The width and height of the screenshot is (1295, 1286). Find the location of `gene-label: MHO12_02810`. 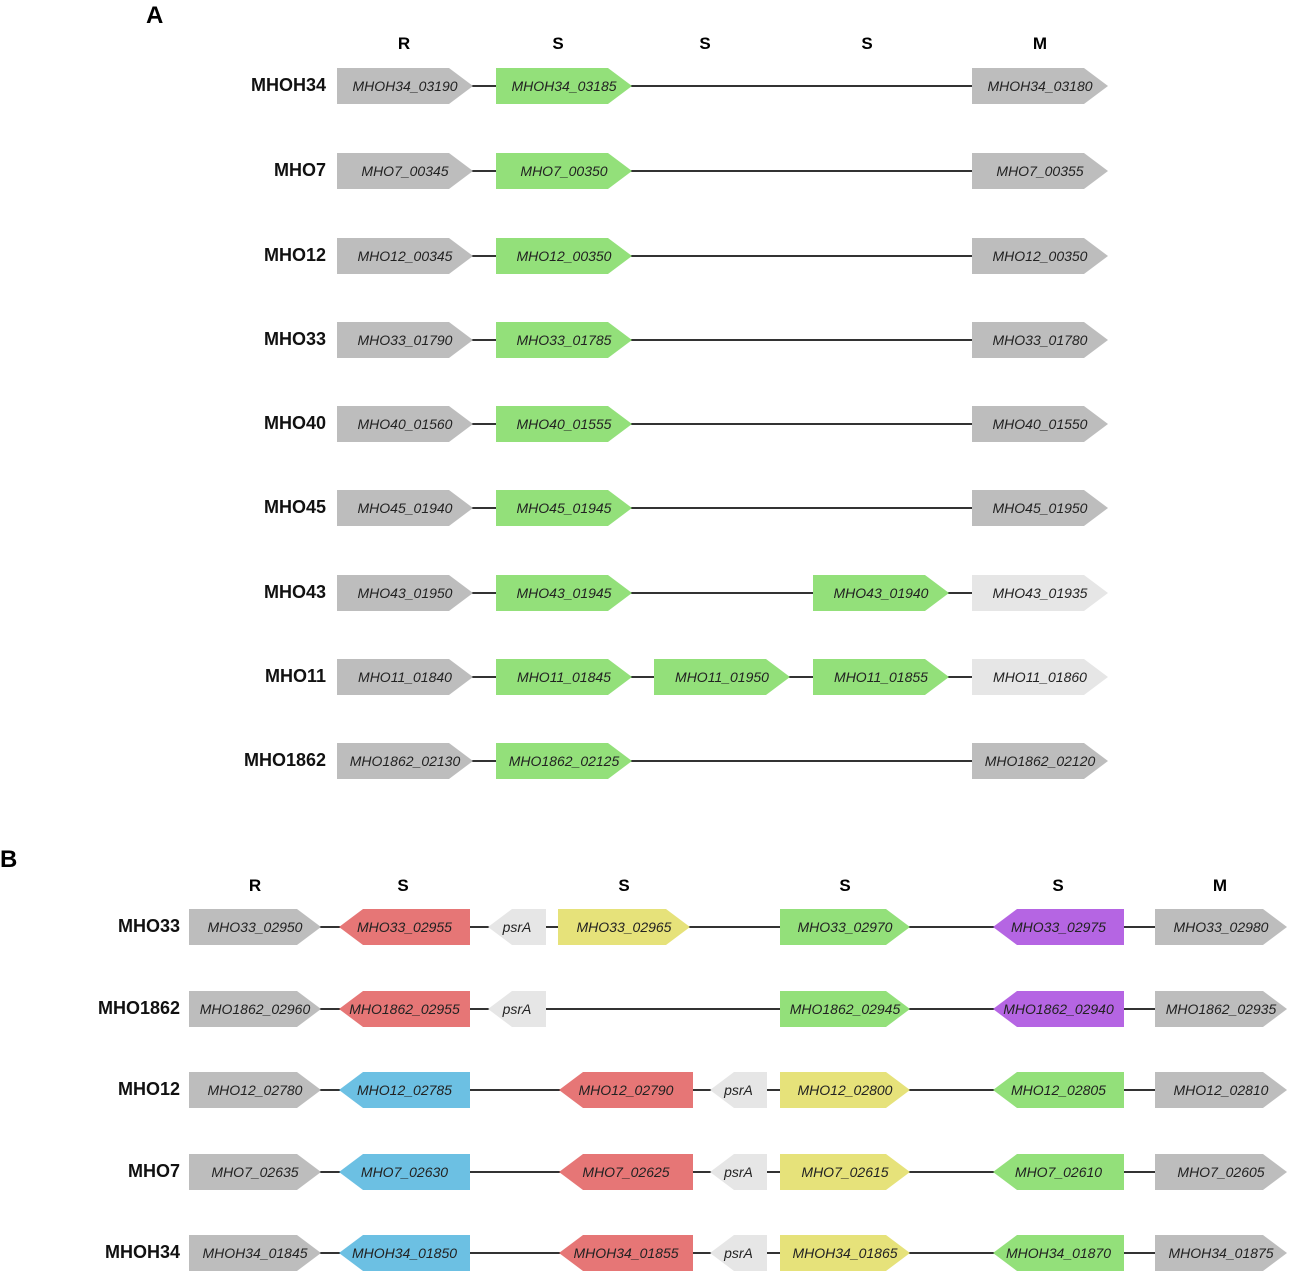

gene-label: MHO12_02810 is located at coordinates (1221, 1090).